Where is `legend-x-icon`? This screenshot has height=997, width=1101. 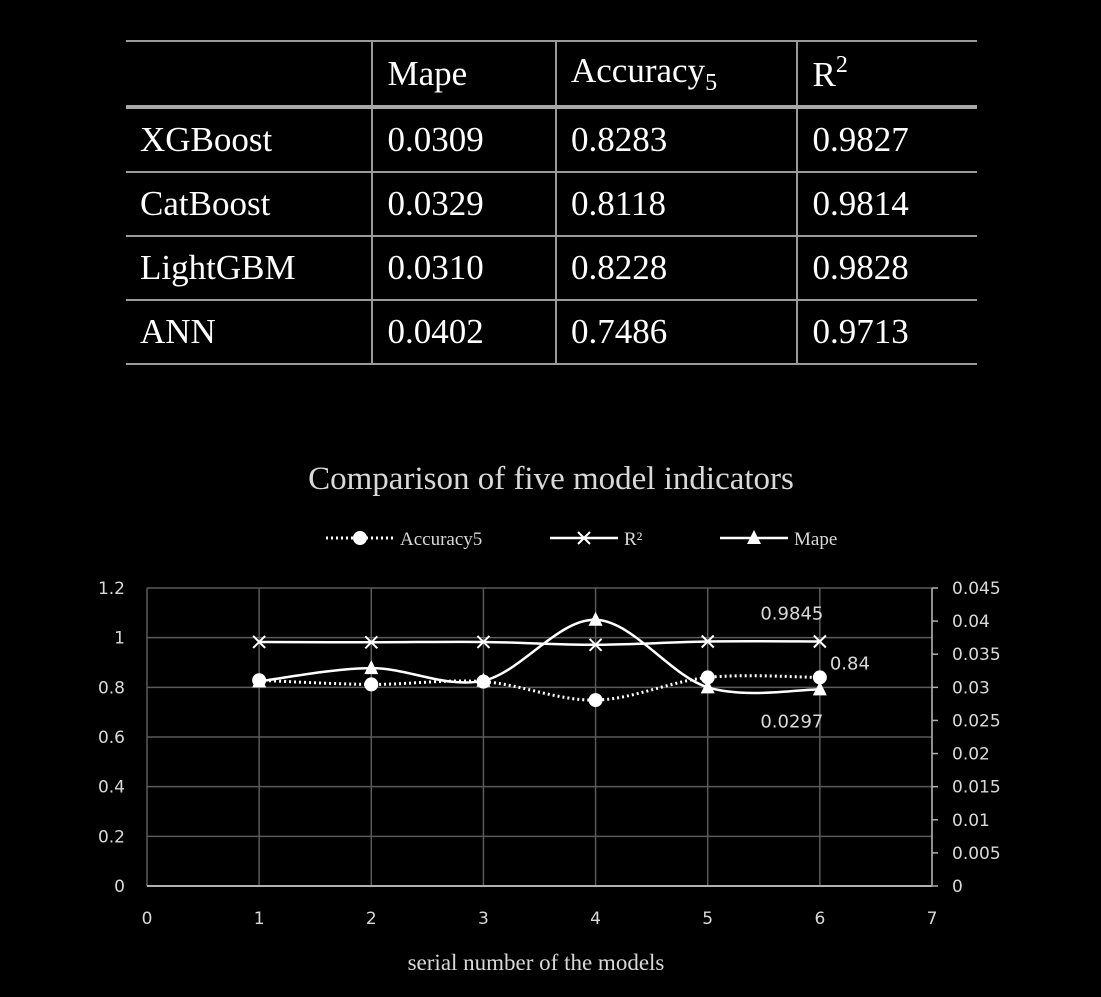
legend-x-icon is located at coordinates (584, 538).